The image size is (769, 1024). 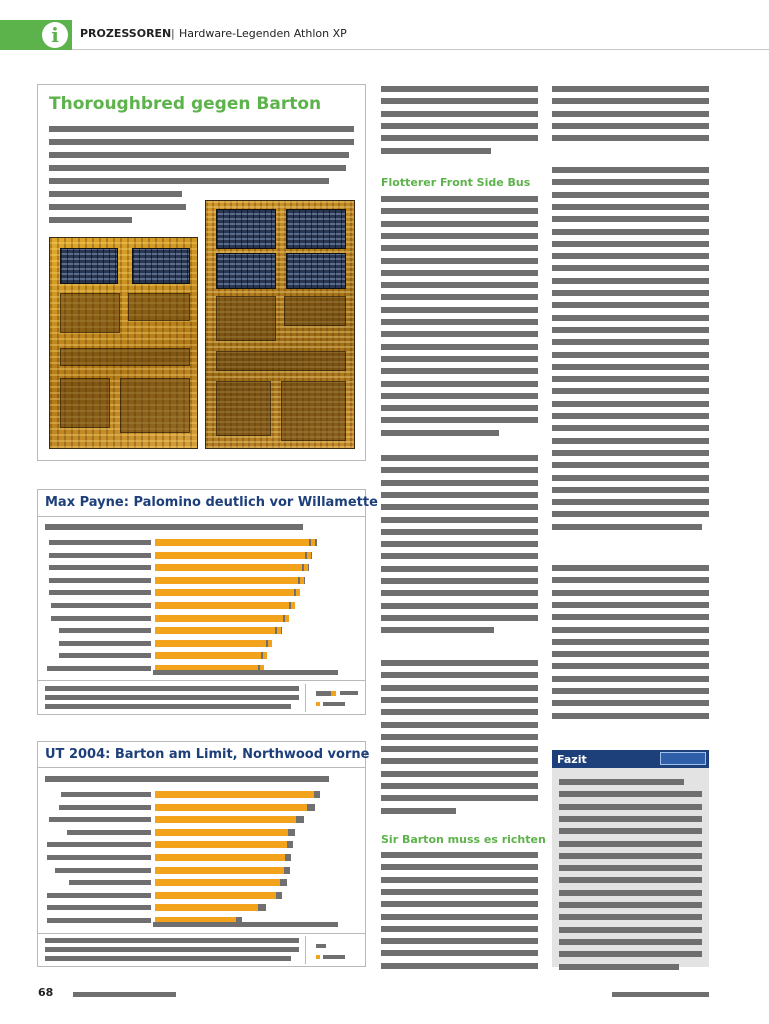 I want to click on chart2-subtitle-placeholder, so click(x=187, y=779).